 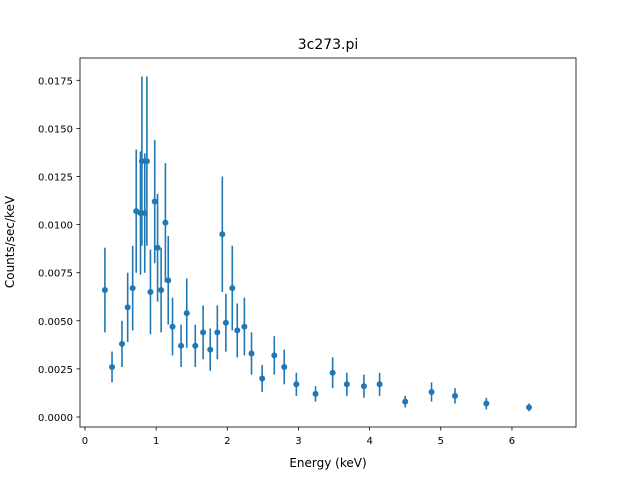 I want to click on y-tick-label: 0.0025, so click(x=55, y=370).